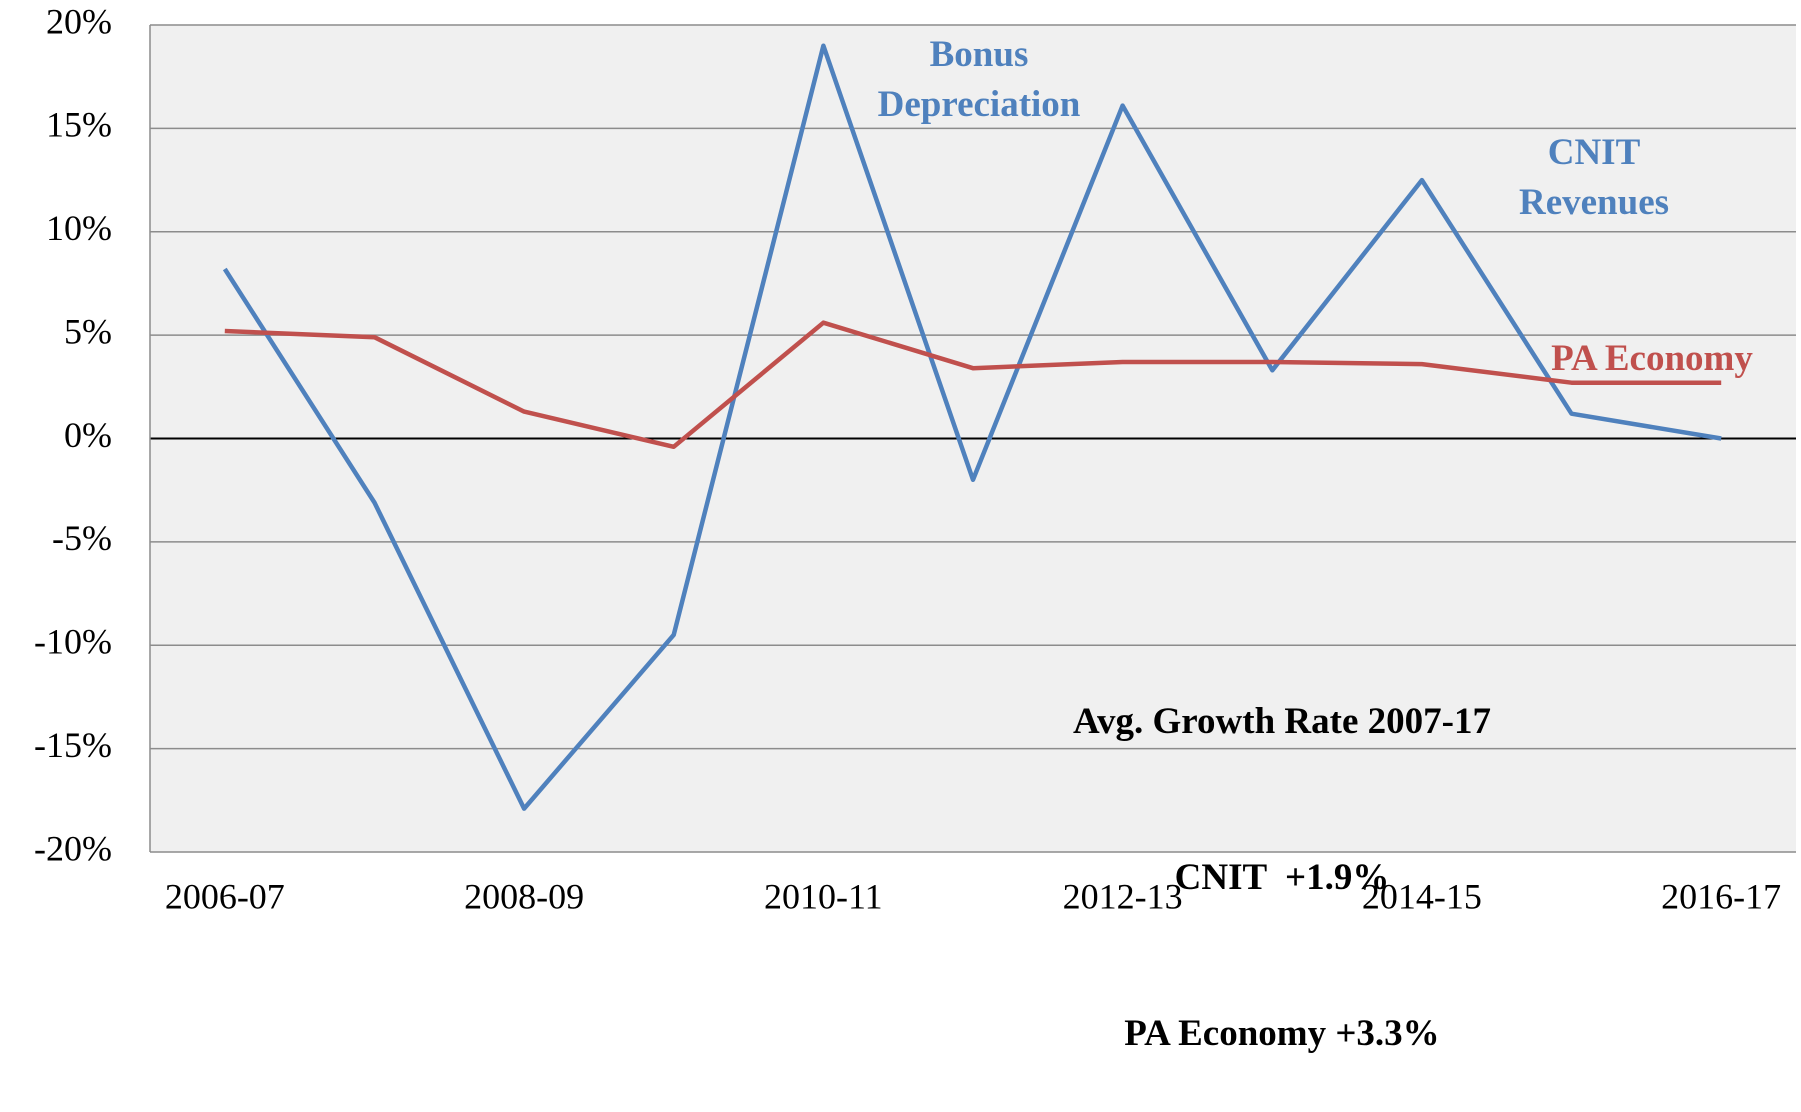 The width and height of the screenshot is (1801, 1112). Describe the element at coordinates (973, 385) in the screenshot. I see `series-line` at that location.